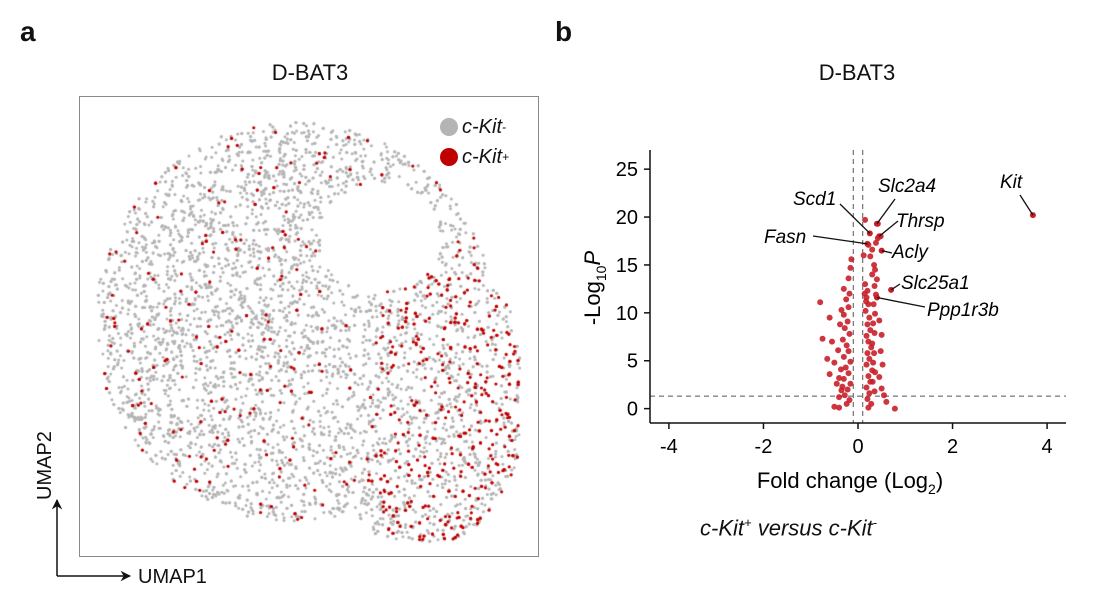  I want to click on legend-item-ckit-pos: c-Kit +, so click(474, 157).